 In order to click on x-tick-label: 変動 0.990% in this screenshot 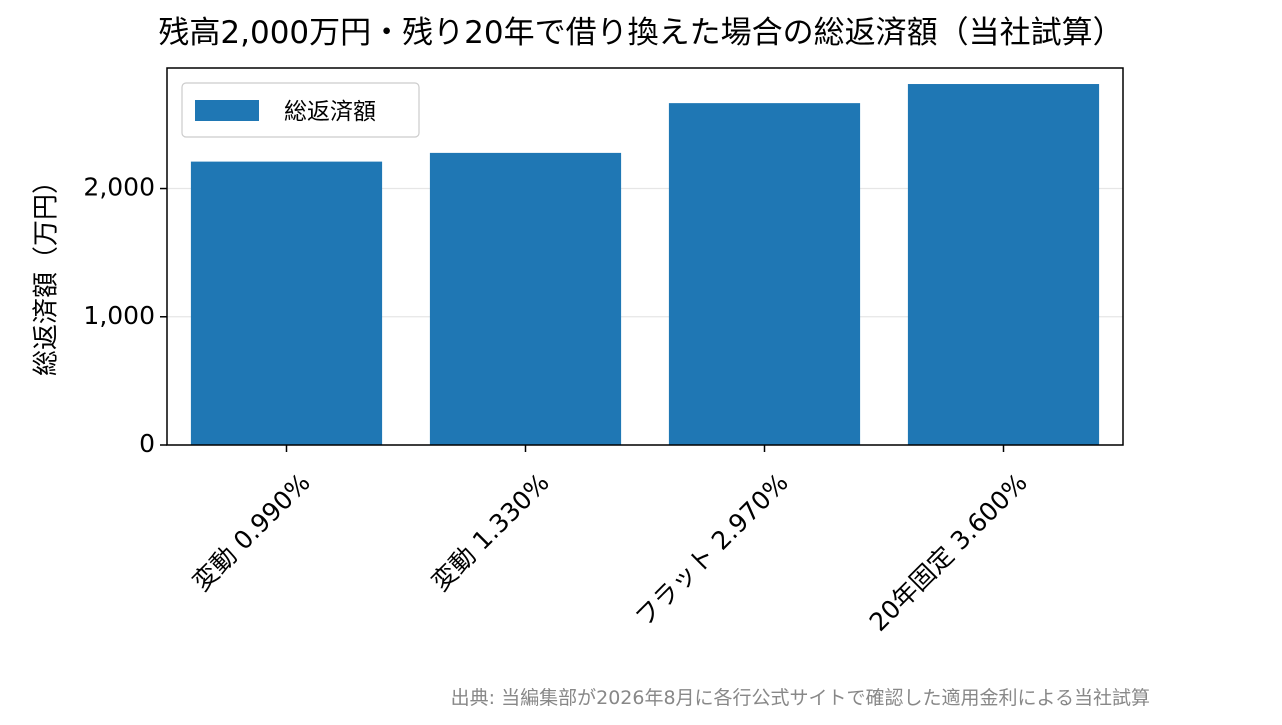, I will do `click(251, 532)`.